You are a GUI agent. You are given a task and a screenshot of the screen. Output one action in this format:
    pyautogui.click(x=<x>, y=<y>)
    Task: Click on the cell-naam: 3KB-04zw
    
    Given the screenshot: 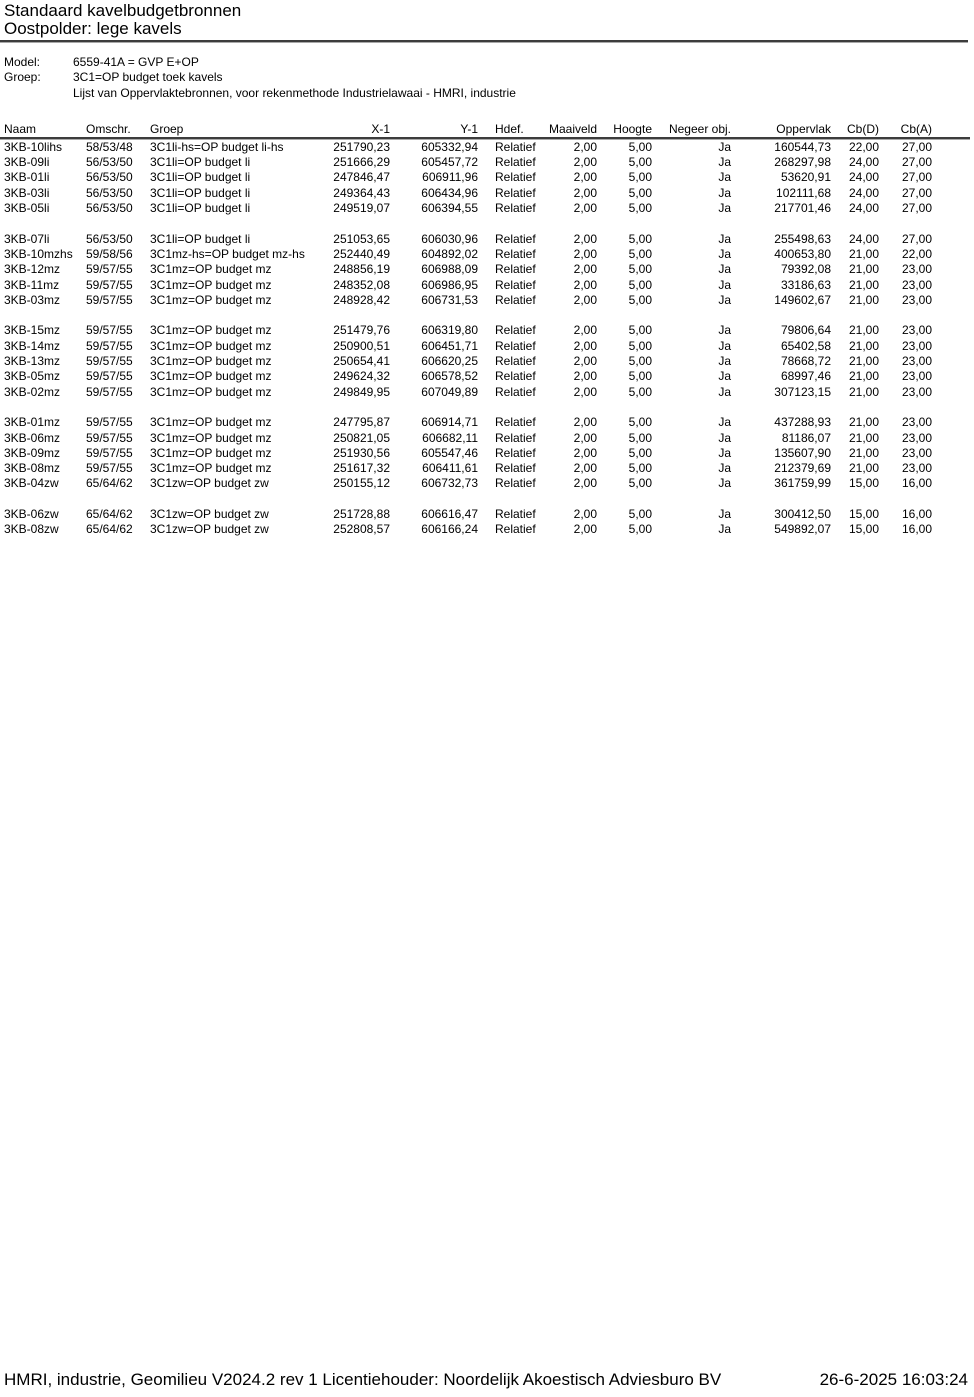 What is the action you would take?
    pyautogui.click(x=31, y=483)
    